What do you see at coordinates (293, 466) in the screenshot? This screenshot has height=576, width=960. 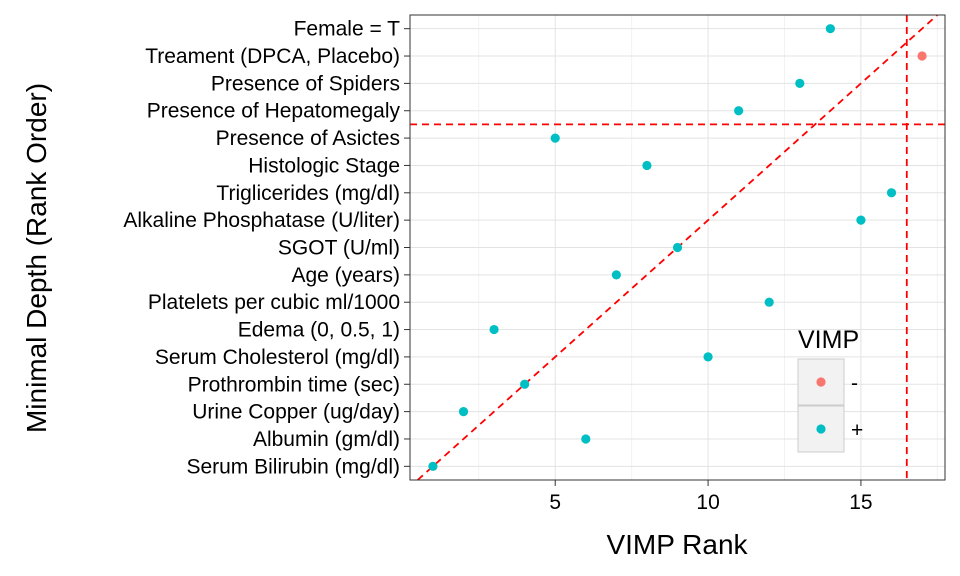 I see `y-tick-label: Serum Bilirubin (mg/dl)` at bounding box center [293, 466].